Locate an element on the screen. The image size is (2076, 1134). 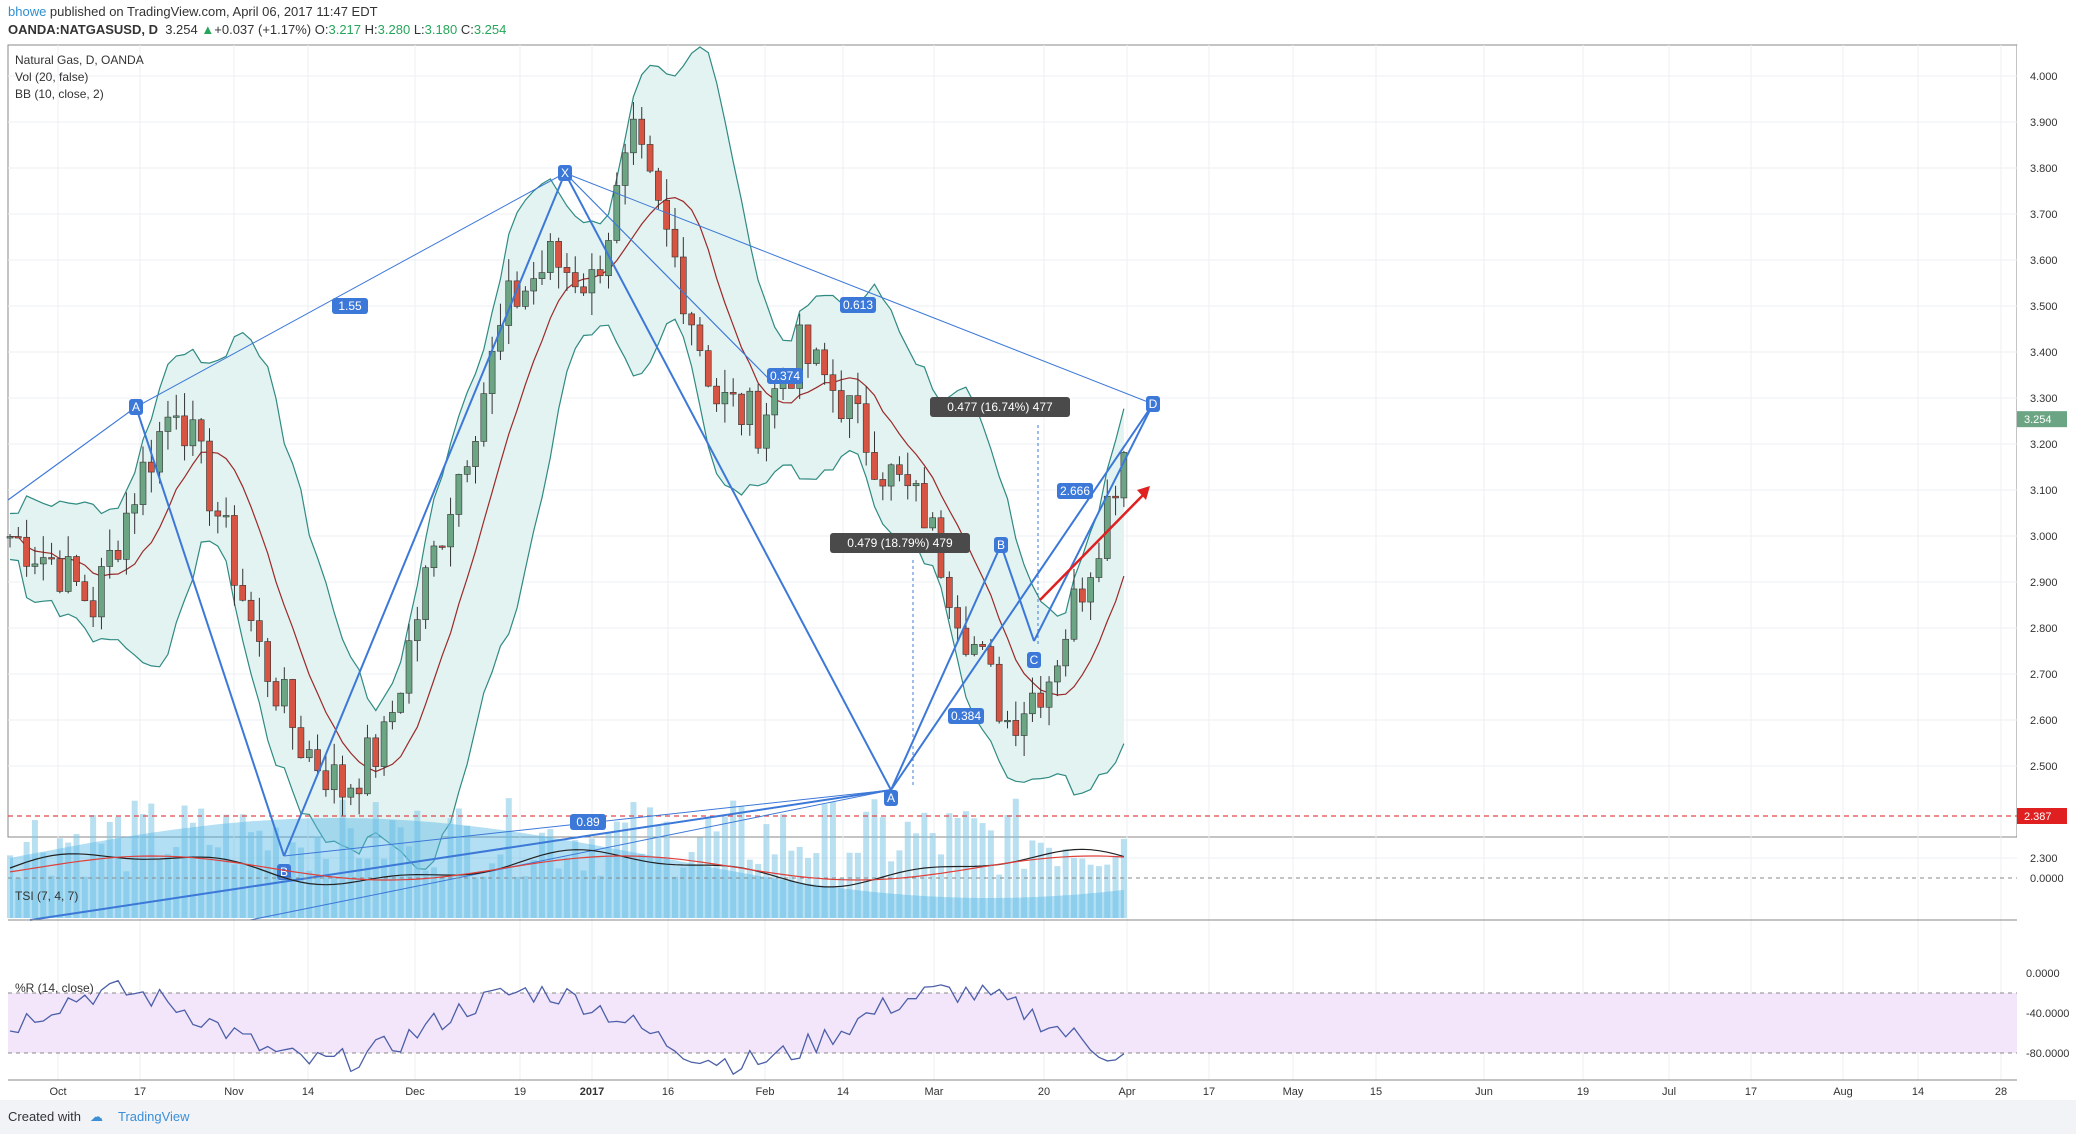
tsi-title: TSI (7, 4, 7) is located at coordinates (46, 896).